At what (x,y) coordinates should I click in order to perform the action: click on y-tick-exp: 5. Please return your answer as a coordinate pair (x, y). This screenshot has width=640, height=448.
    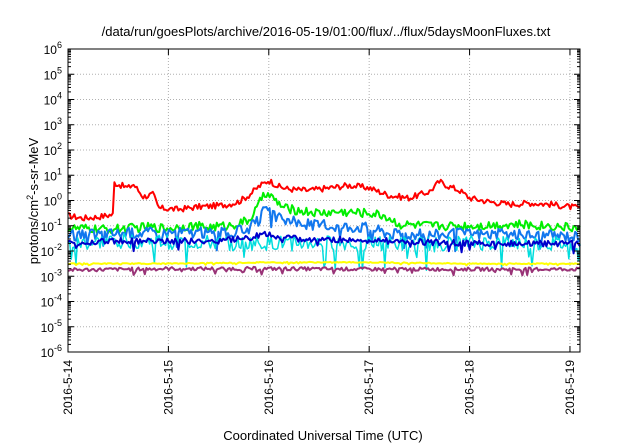
    Looking at the image, I should click on (59, 70).